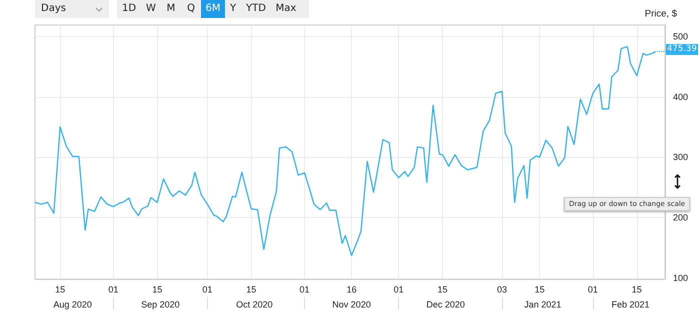  What do you see at coordinates (160, 305) in the screenshot?
I see `x2-tick-label: Sep 2020` at bounding box center [160, 305].